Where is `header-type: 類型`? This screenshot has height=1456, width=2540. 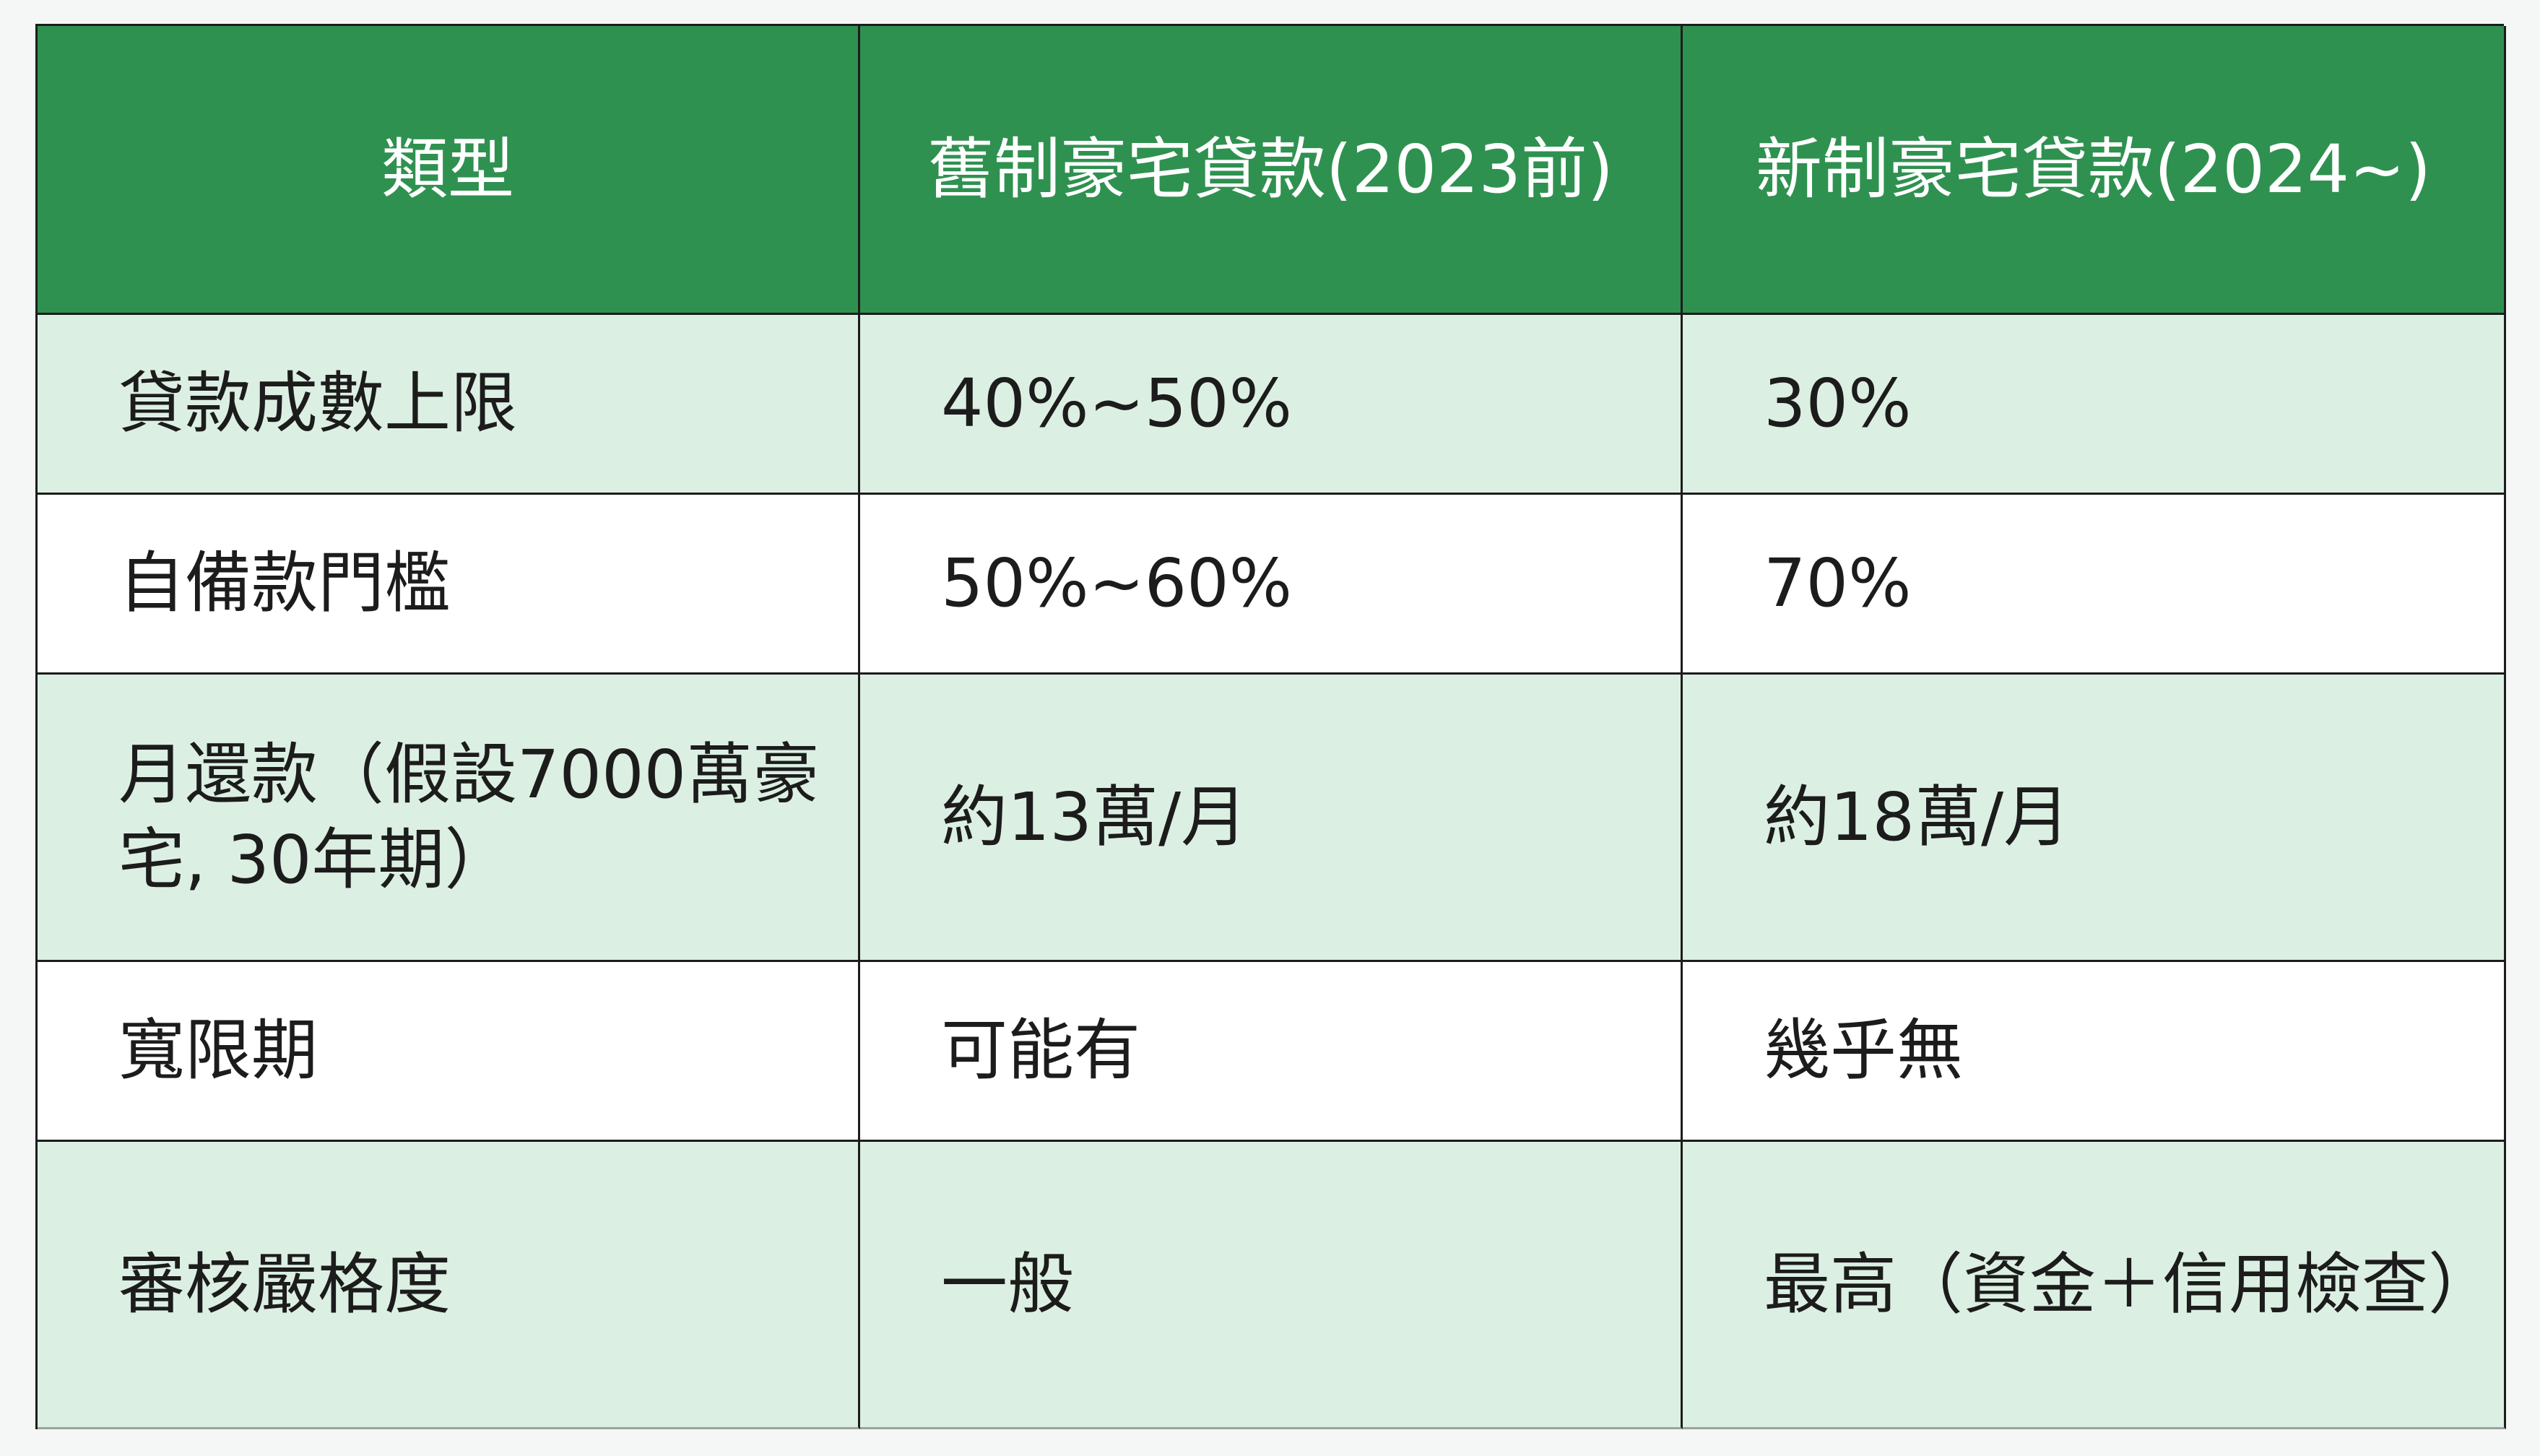 header-type: 類型 is located at coordinates (449, 170).